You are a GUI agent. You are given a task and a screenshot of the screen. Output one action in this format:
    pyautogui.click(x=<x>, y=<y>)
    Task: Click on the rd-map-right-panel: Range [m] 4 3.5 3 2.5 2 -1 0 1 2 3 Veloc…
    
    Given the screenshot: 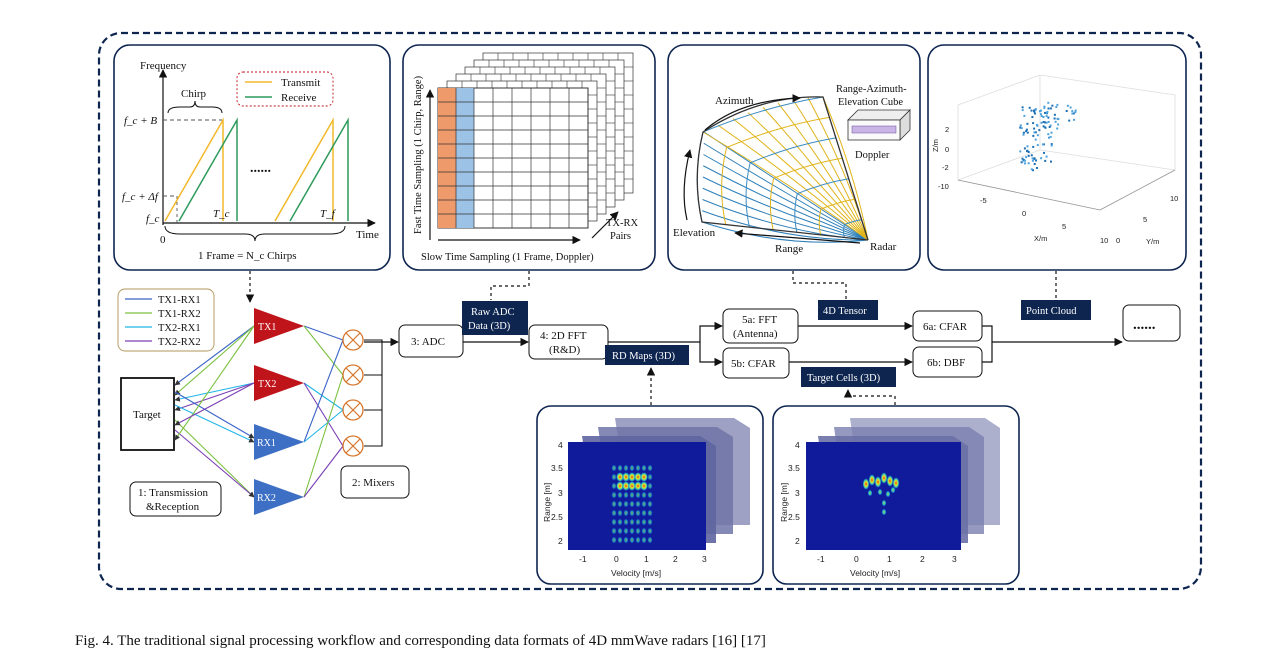 What is the action you would take?
    pyautogui.click(x=896, y=495)
    